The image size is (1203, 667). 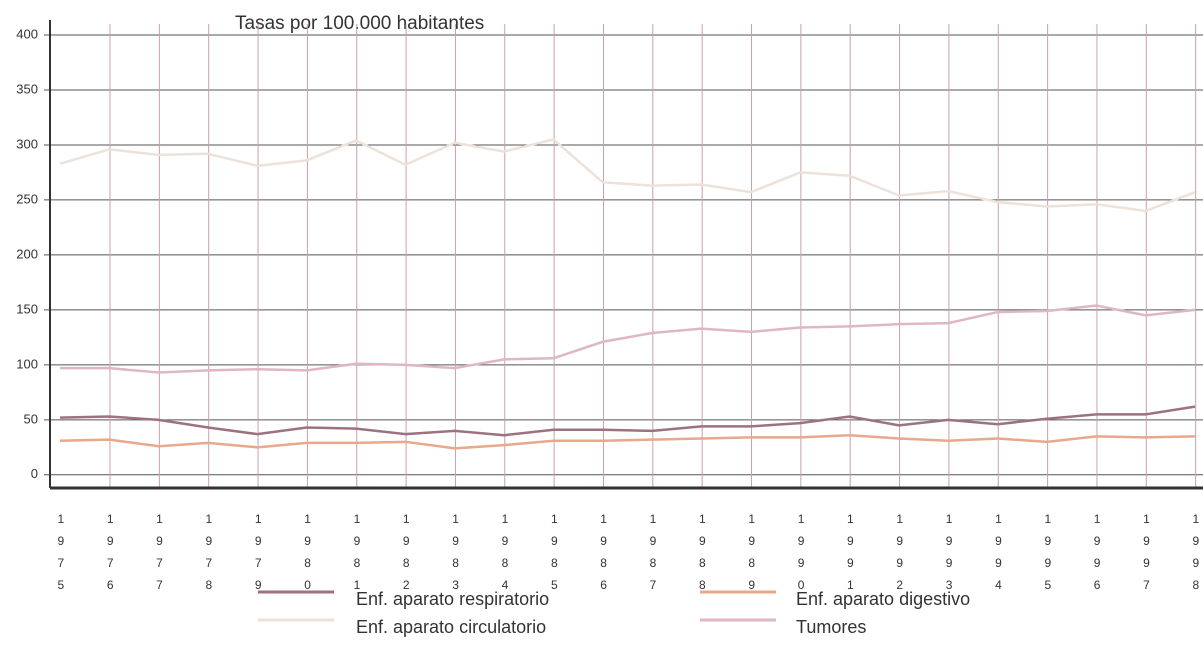 What do you see at coordinates (850, 556) in the screenshot?
I see `x-tick-label: 1991` at bounding box center [850, 556].